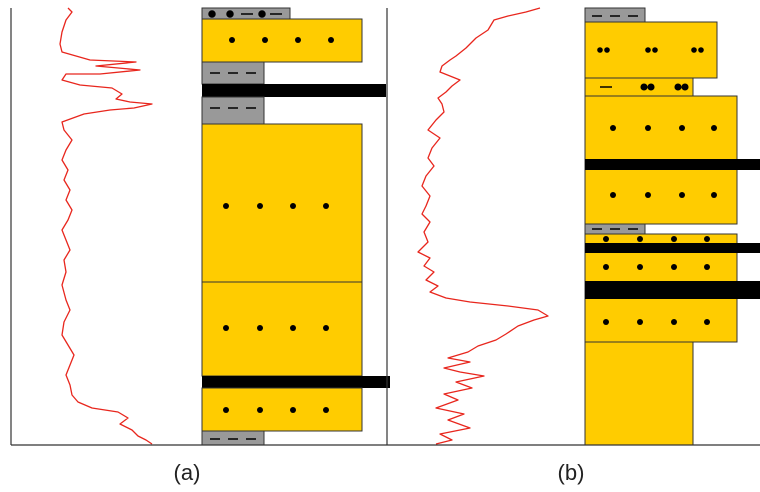 The height and width of the screenshot is (492, 760). I want to click on silty-mud-symbol, so click(245, 14).